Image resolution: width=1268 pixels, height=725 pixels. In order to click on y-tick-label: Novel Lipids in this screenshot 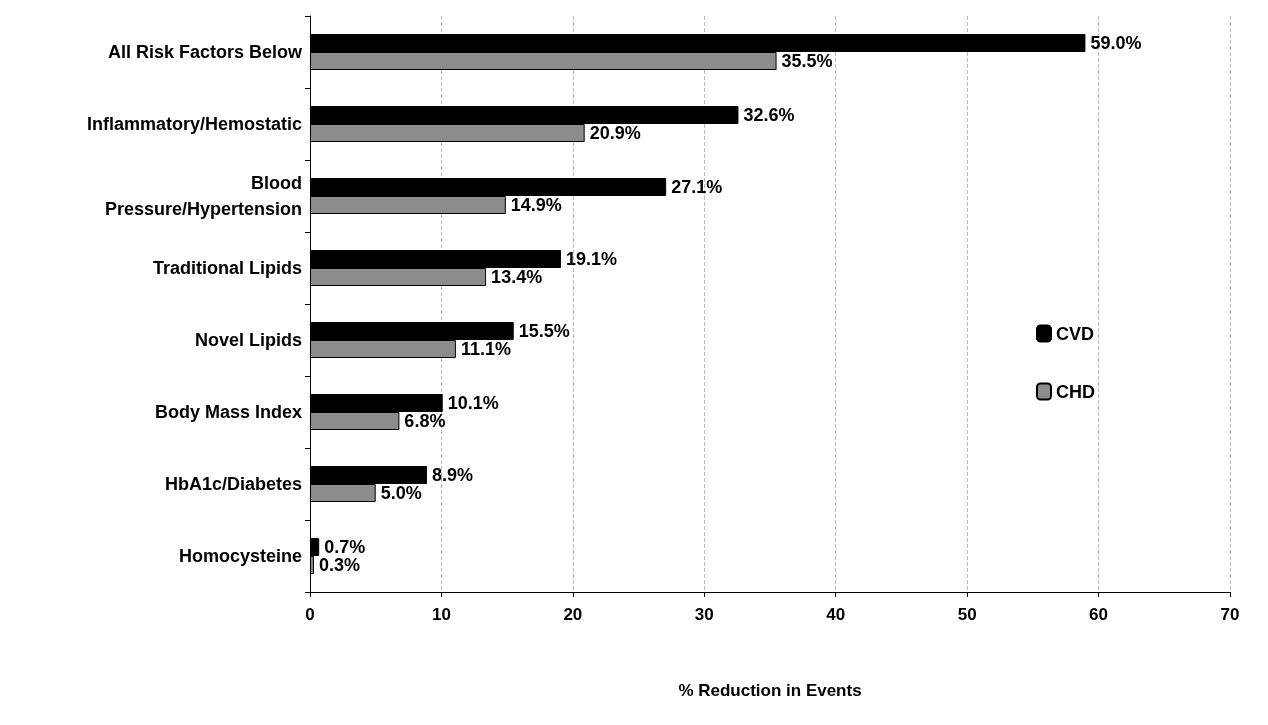, I will do `click(248, 340)`.